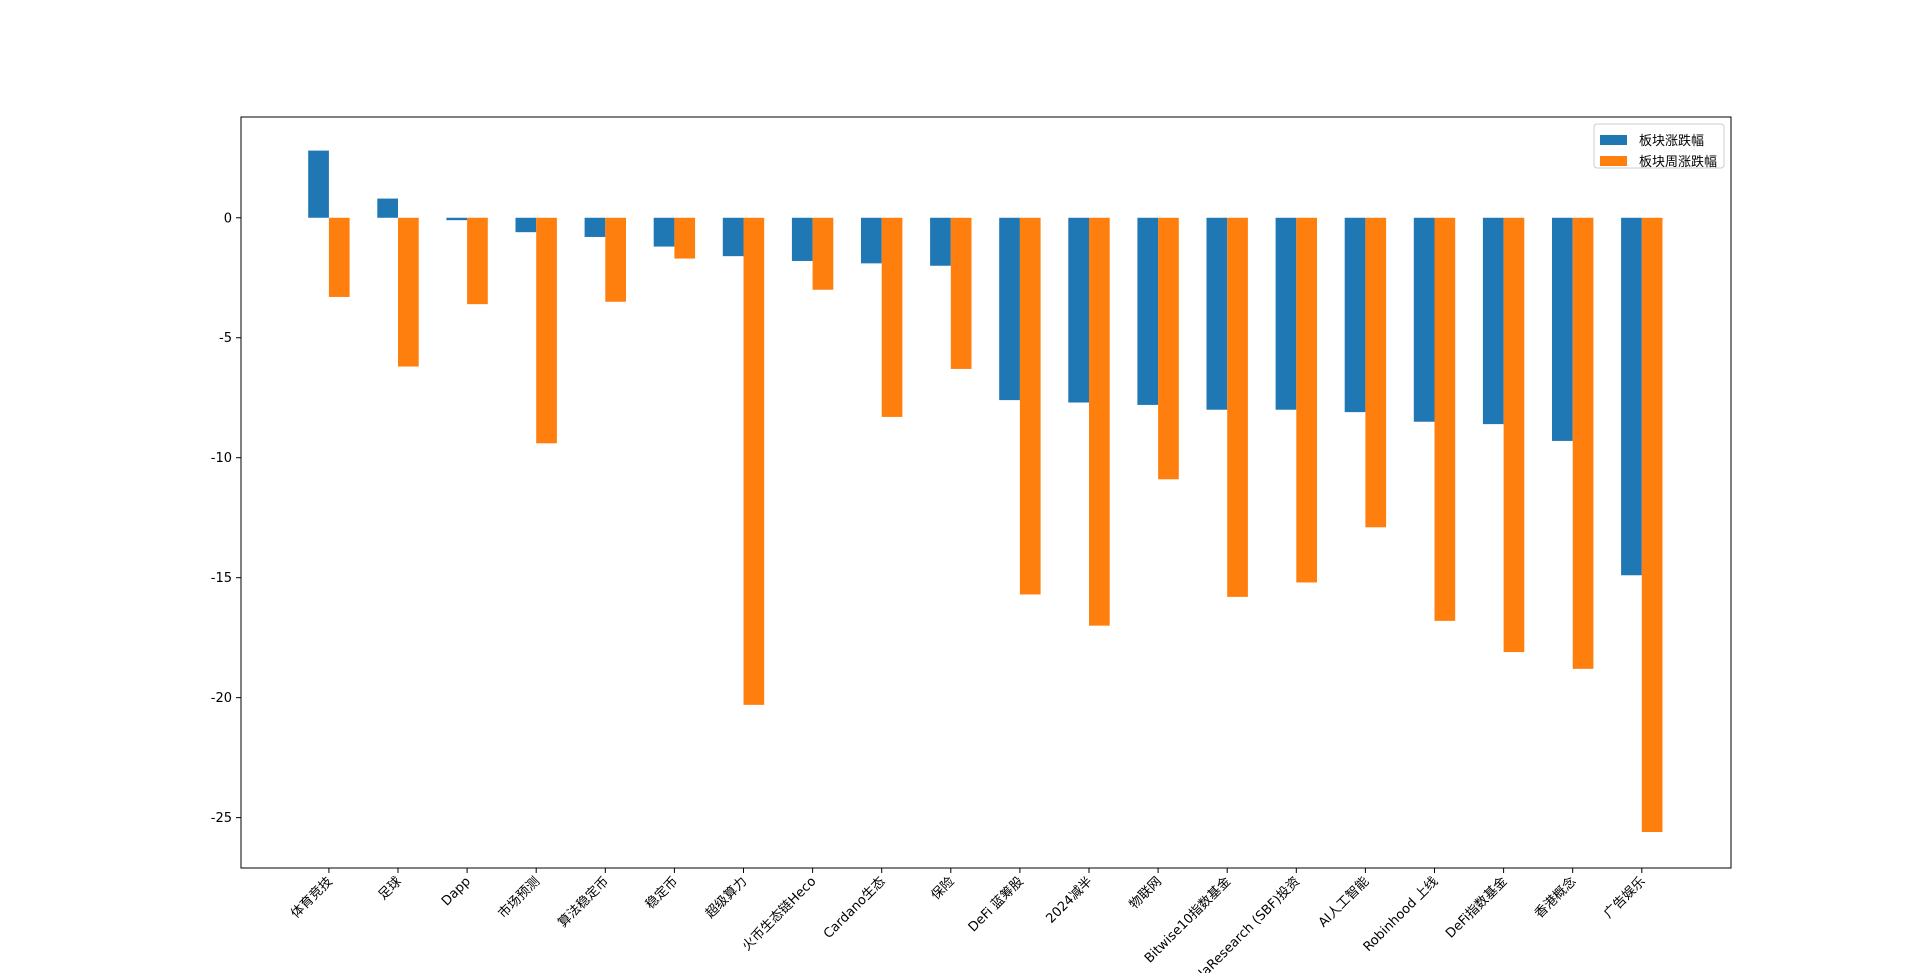  What do you see at coordinates (221, 818) in the screenshot?
I see `y-tick-label: -25` at bounding box center [221, 818].